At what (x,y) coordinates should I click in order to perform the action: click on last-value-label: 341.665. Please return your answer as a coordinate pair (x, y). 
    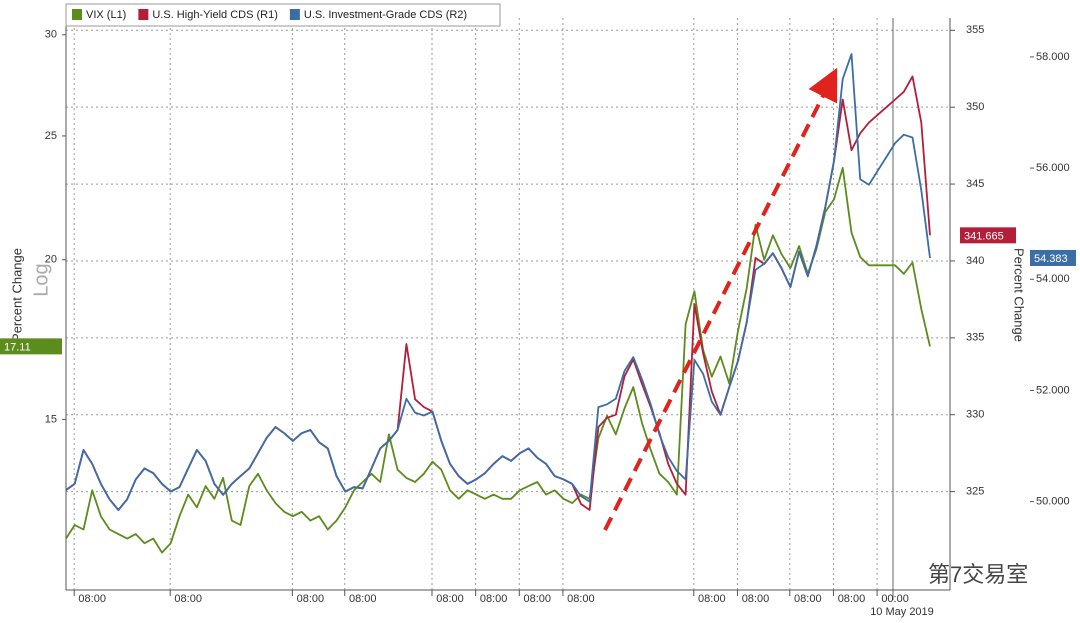
    Looking at the image, I should click on (984, 236).